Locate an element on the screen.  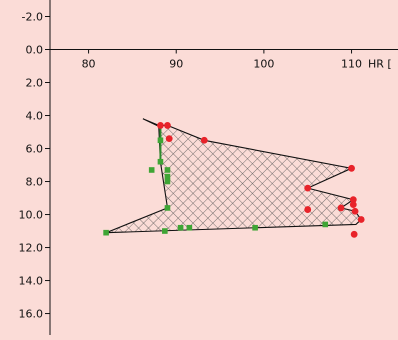
y-tick-label: 12.0 is located at coordinates (31, 248).